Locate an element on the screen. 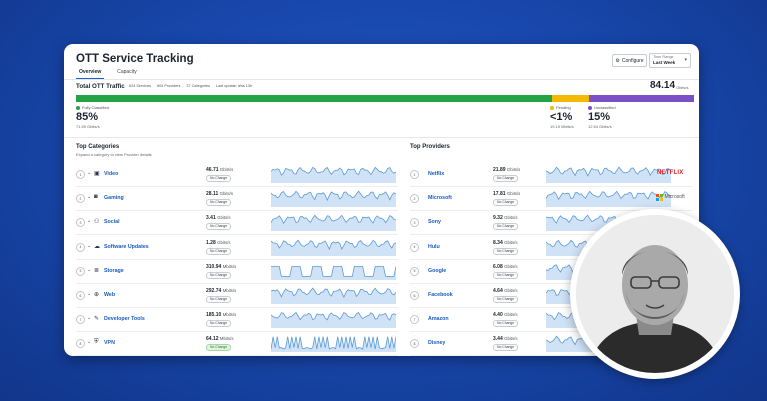 The height and width of the screenshot is (401, 767). category-name: Video is located at coordinates (111, 174).